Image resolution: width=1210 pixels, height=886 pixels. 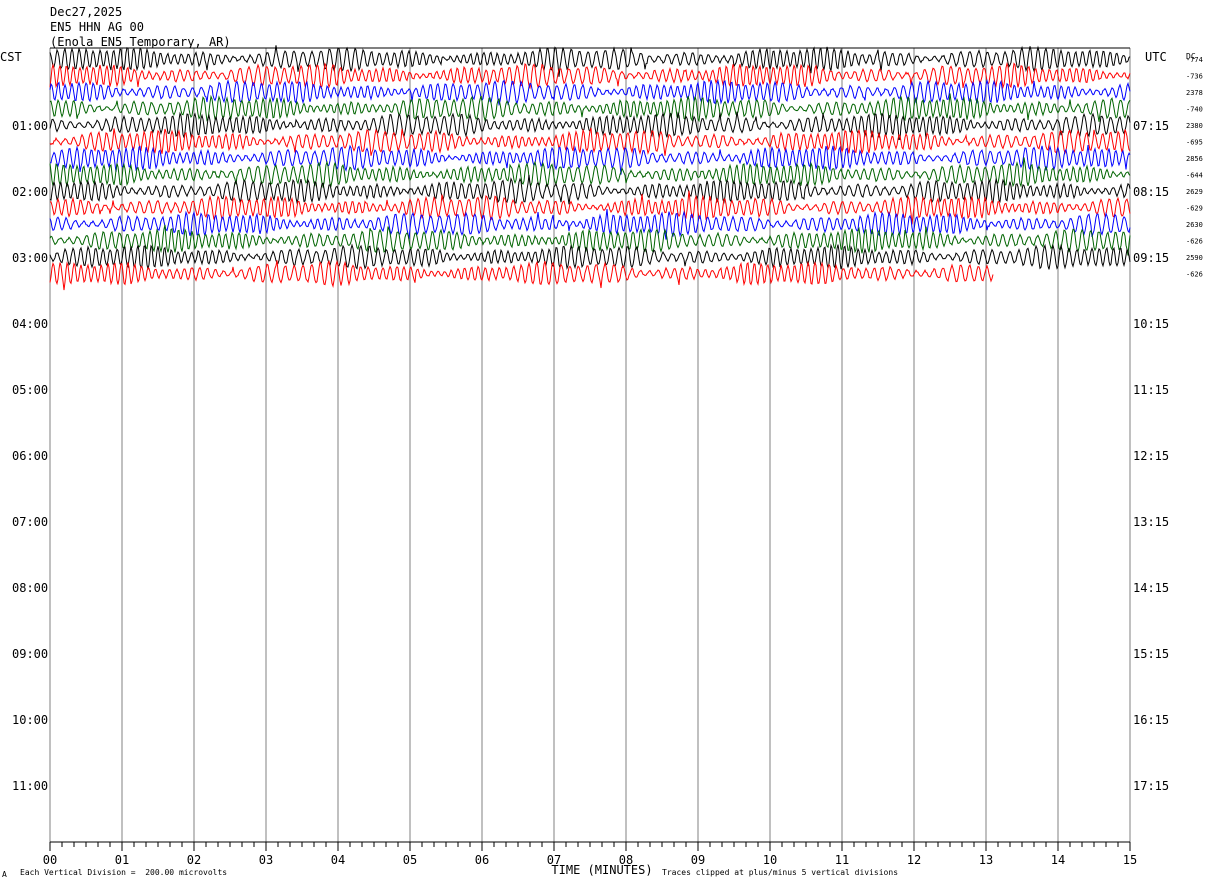 I want to click on x-tick-label: 00, so click(x=50, y=860).